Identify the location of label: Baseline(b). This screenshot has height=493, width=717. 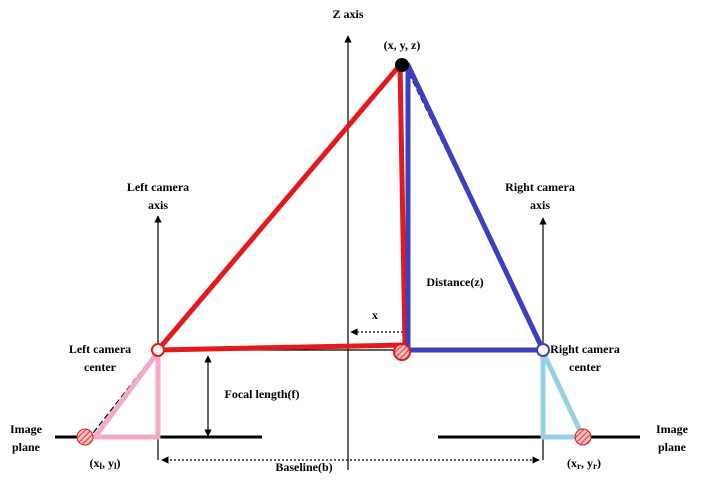
(303, 467).